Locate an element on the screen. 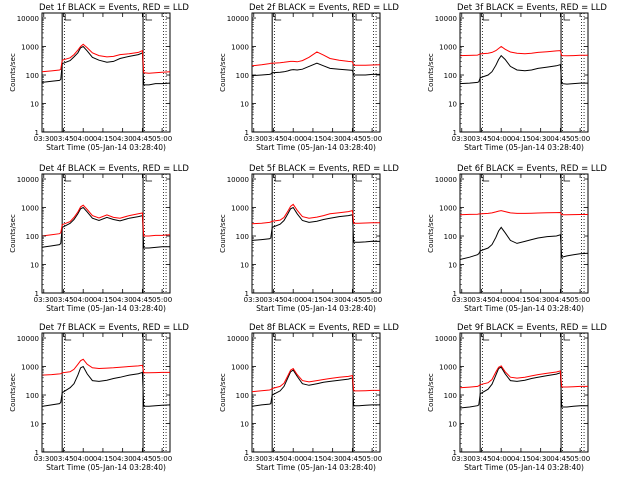 This screenshot has height=484, width=640. panel-title: Det 5f BLACK = Events, RED = LLD is located at coordinates (324, 169).